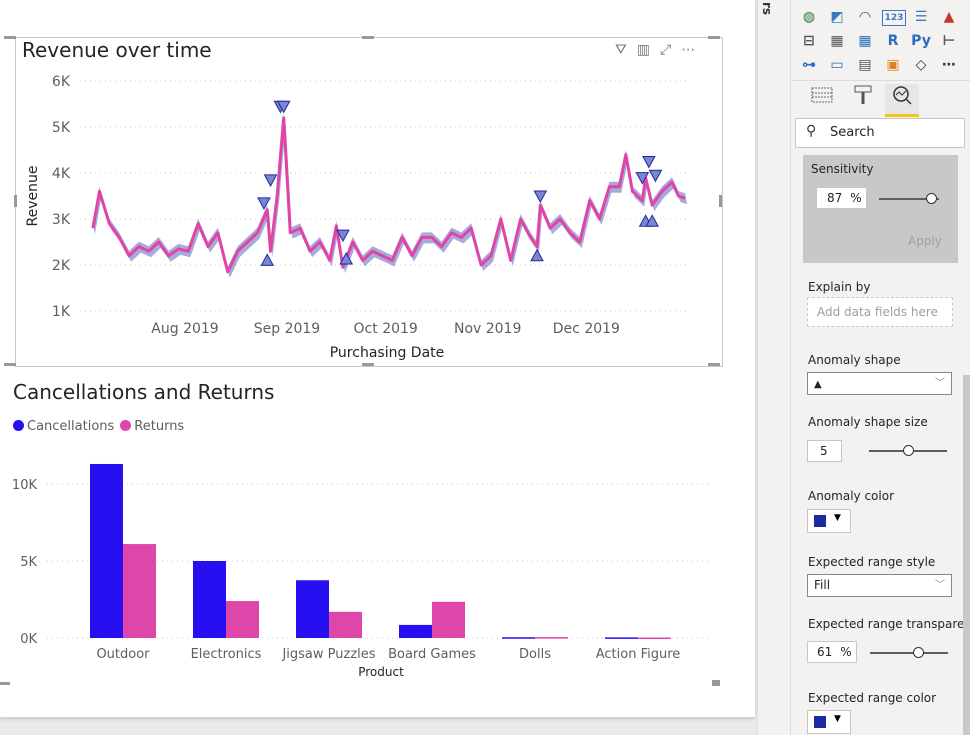 Image resolution: width=970 pixels, height=735 pixels. What do you see at coordinates (837, 65) in the screenshot?
I see `qna-icon: ▭` at bounding box center [837, 65].